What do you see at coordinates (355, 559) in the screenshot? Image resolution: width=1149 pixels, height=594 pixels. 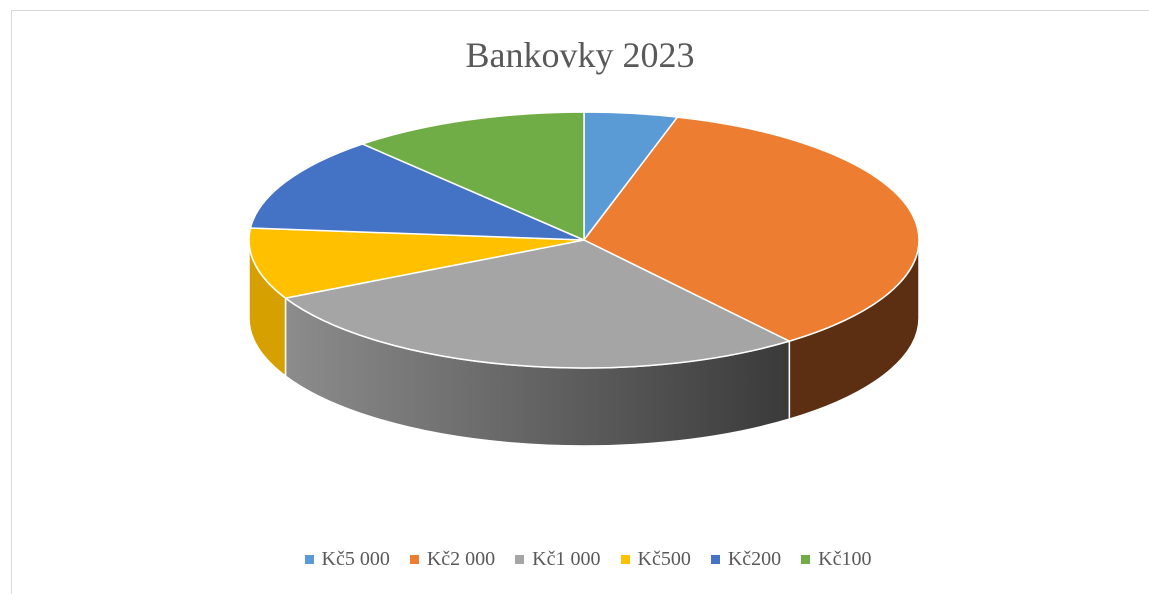 I see `legend-label: Kč5 000` at bounding box center [355, 559].